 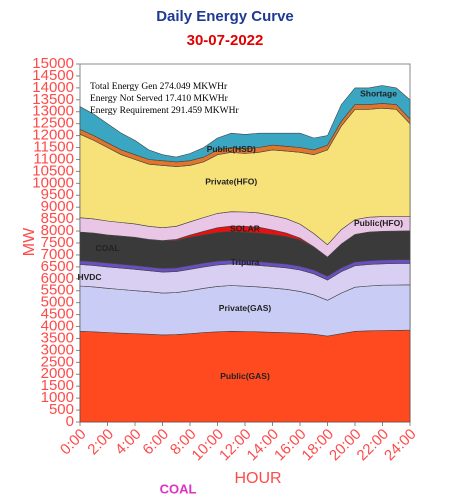 What do you see at coordinates (57, 326) in the screenshot?
I see `y-tick-label: 4000` at bounding box center [57, 326].